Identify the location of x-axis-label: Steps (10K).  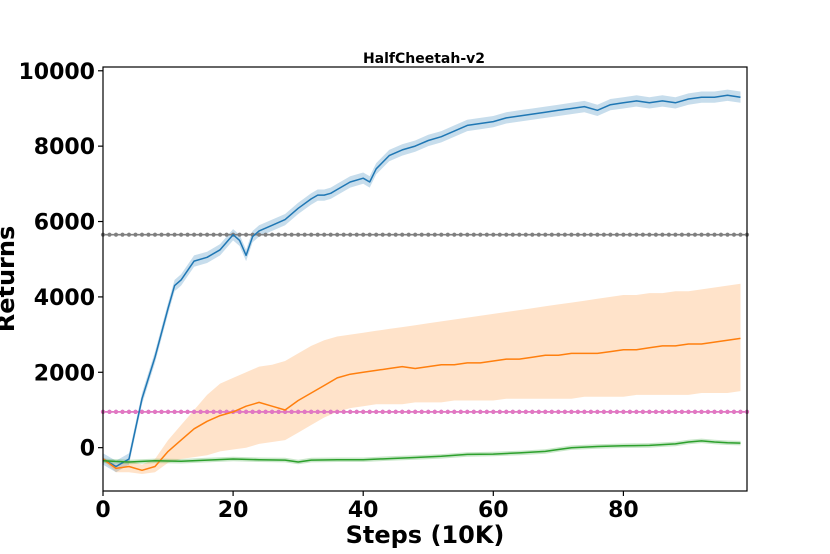
(425, 535).